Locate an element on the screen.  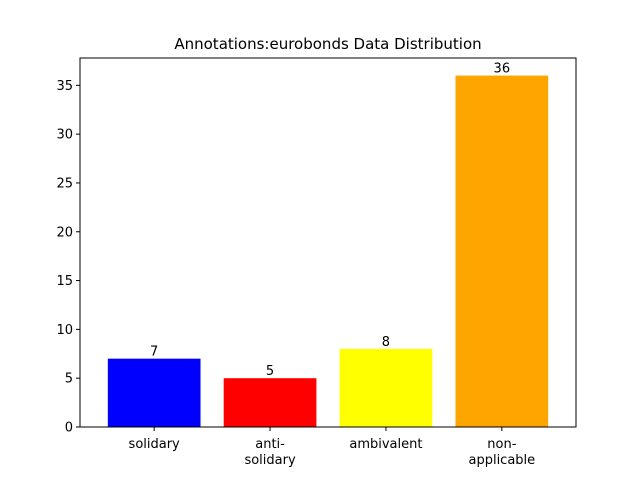
x-tick-label-1-0: anti- is located at coordinates (270, 444).